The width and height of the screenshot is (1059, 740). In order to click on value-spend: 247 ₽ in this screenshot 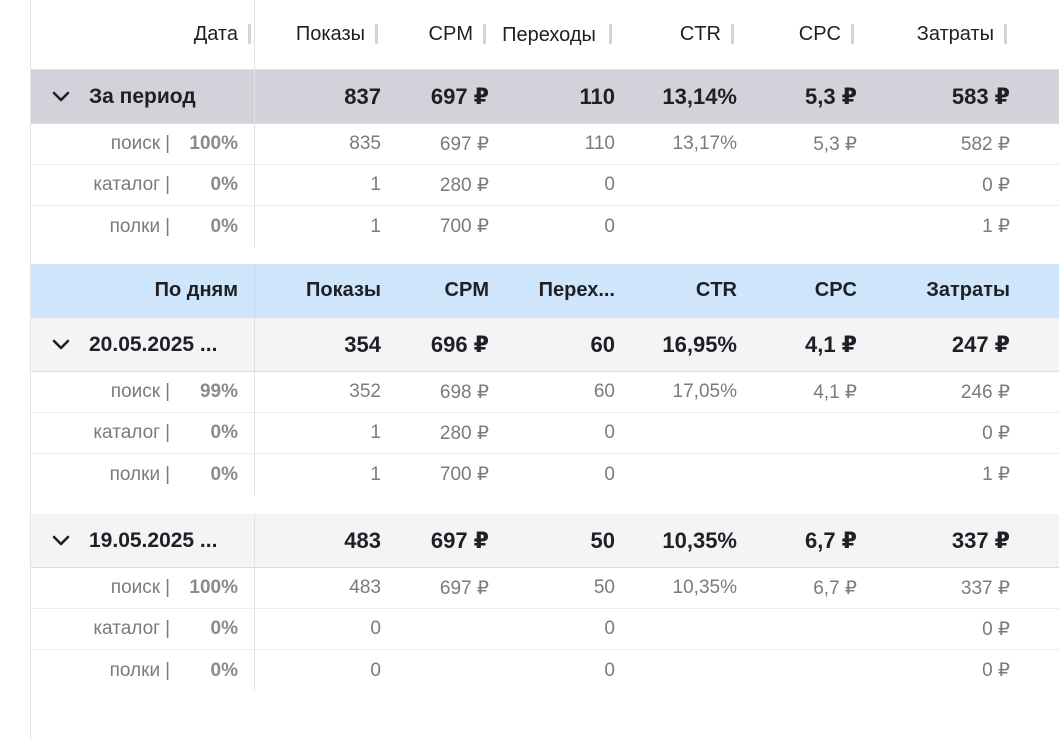, I will do `click(980, 344)`.